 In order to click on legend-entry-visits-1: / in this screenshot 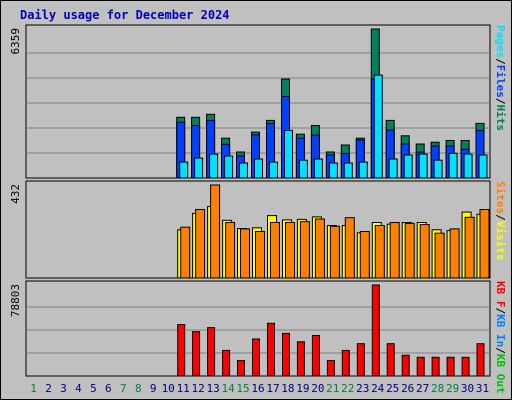, I will do `click(500, 217)`.